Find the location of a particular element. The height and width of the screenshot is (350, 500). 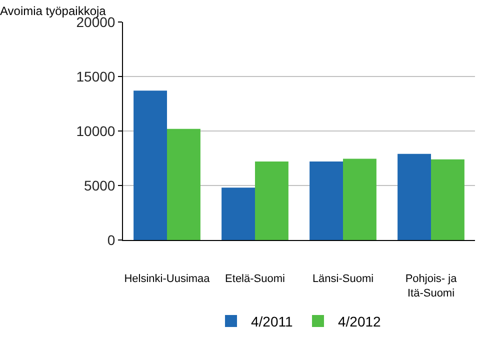

y-tick-label: 5000 is located at coordinates (100, 185).